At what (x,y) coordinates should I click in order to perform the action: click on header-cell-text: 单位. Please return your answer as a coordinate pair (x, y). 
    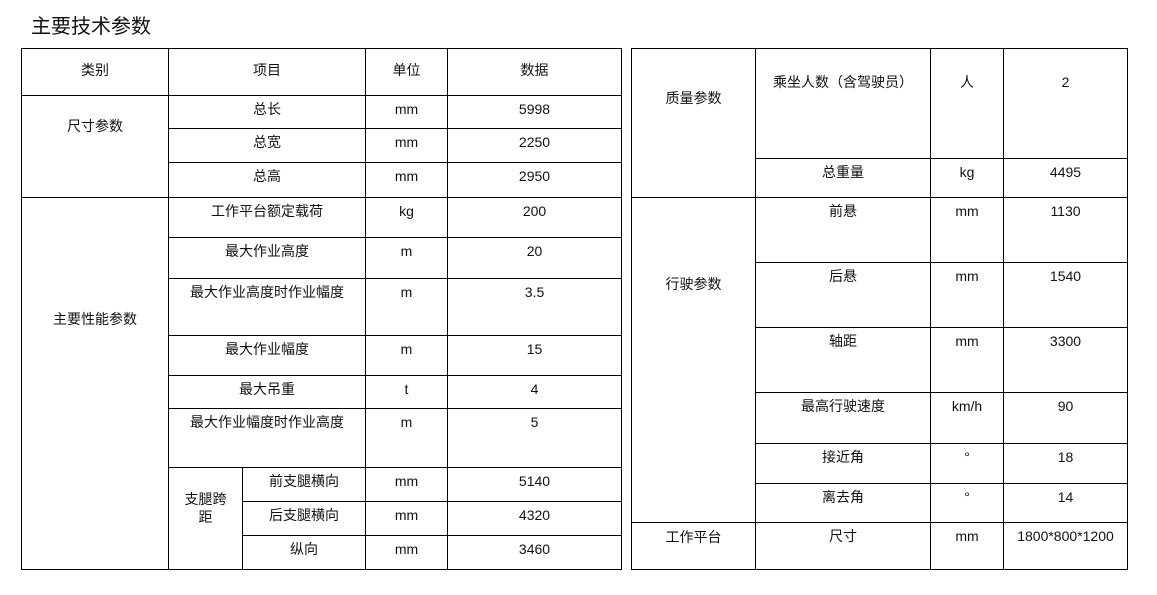
    Looking at the image, I should click on (406, 70).